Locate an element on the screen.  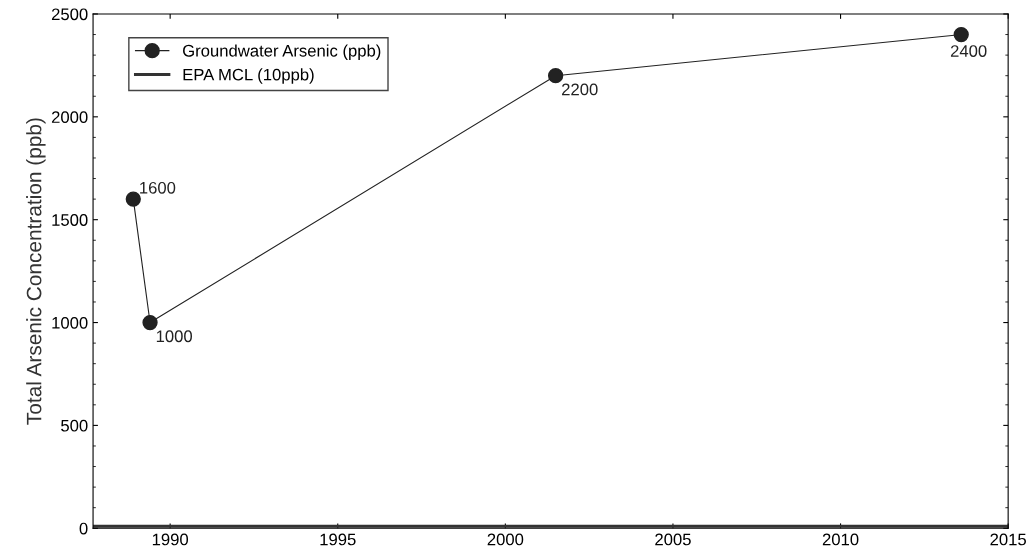
y-axis-title: Total Arsenic Concentration (ppb) is located at coordinates (36, 271).